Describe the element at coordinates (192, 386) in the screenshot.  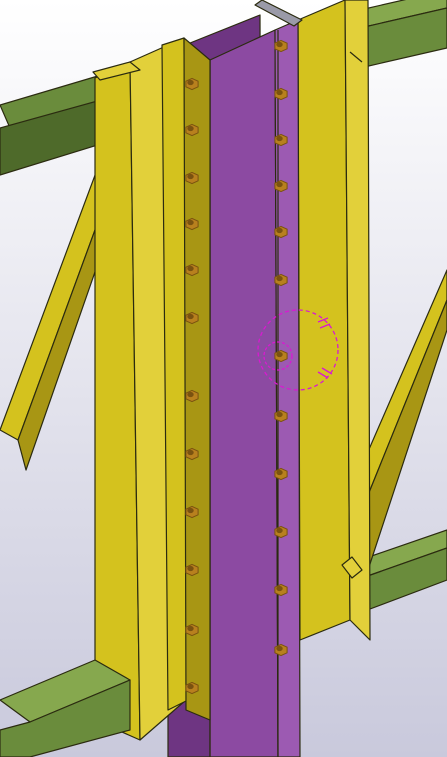
I see `bolt-group-left` at that location.